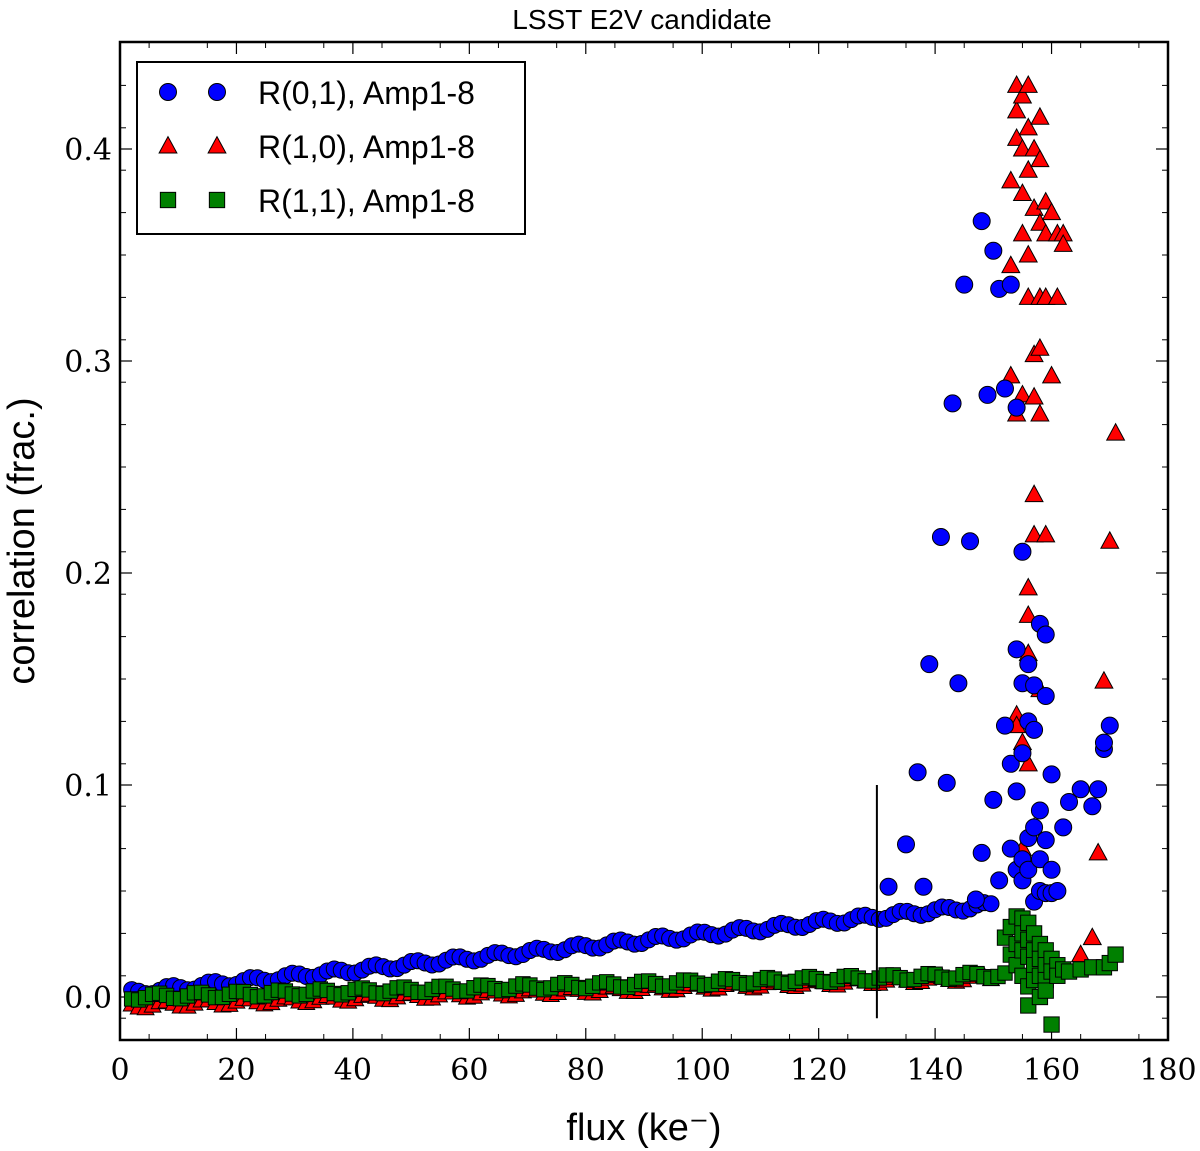 The image size is (1200, 1151). I want to click on x-tick-label: 60, so click(469, 1070).